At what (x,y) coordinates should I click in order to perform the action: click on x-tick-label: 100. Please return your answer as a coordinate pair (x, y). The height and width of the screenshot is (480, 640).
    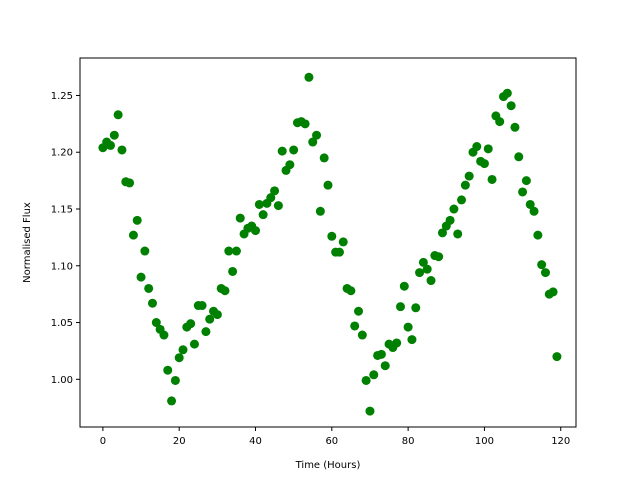
    Looking at the image, I should click on (484, 441).